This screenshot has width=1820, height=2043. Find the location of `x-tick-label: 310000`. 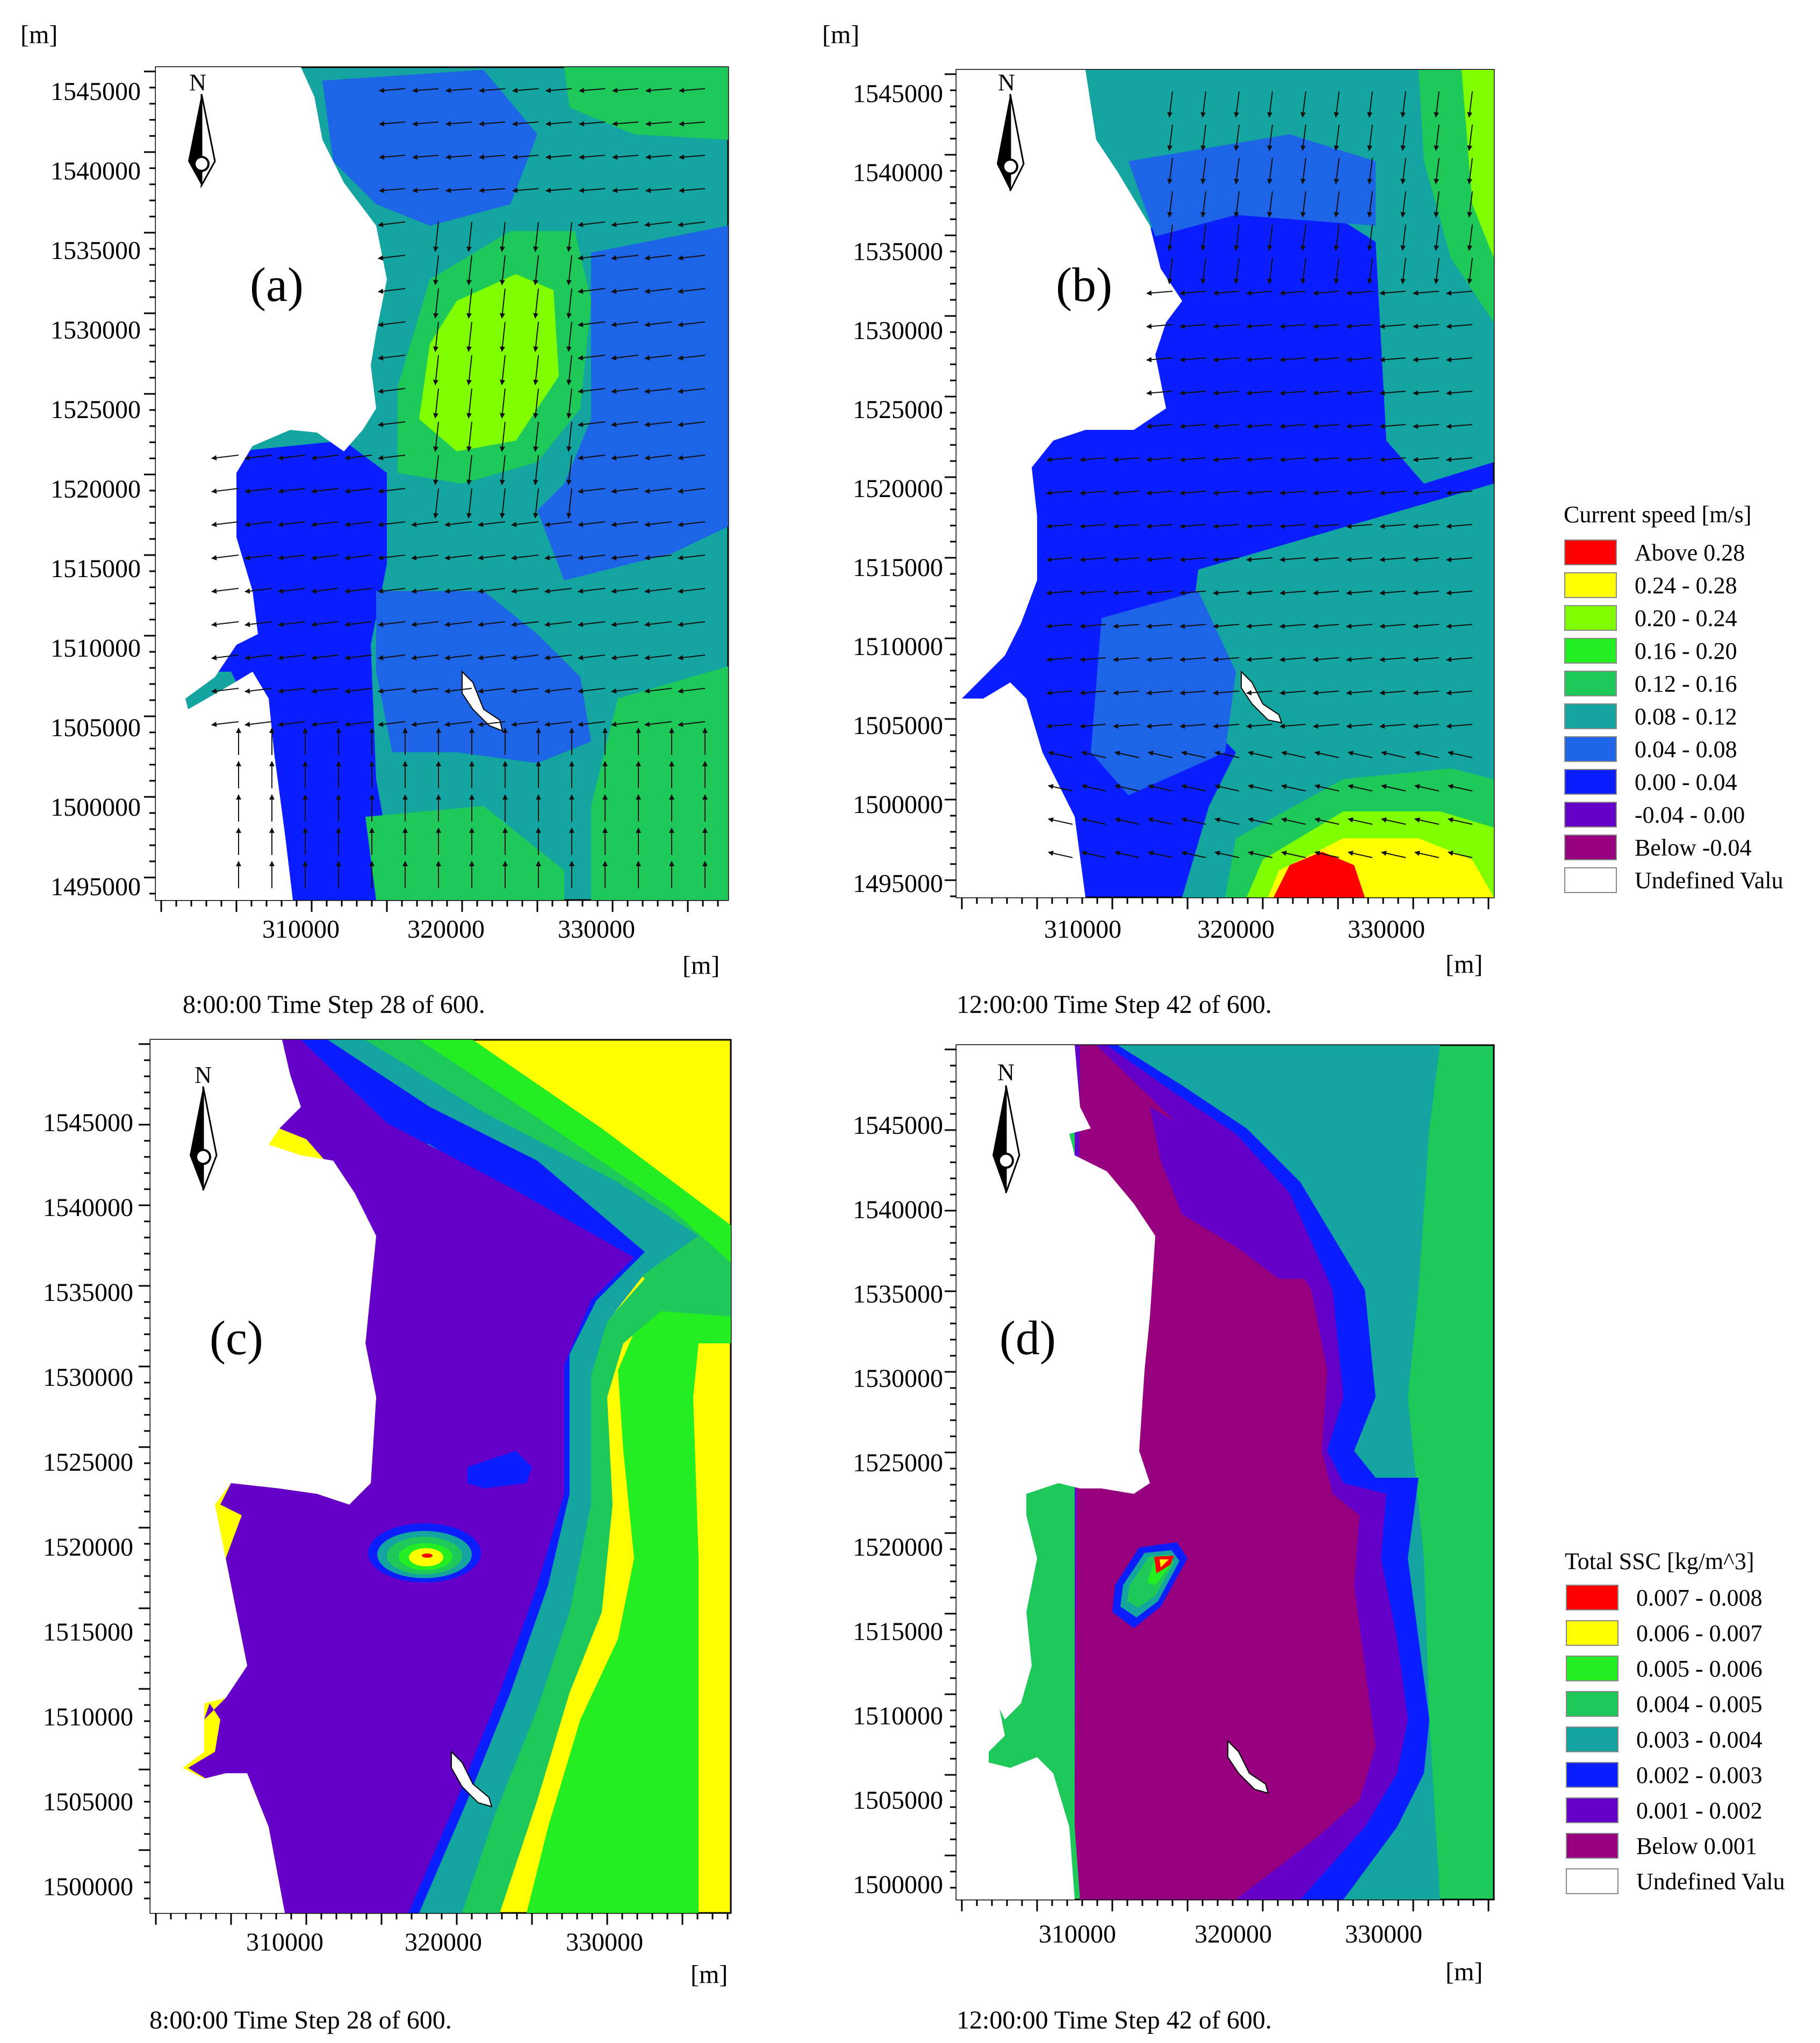

x-tick-label: 310000 is located at coordinates (301, 929).